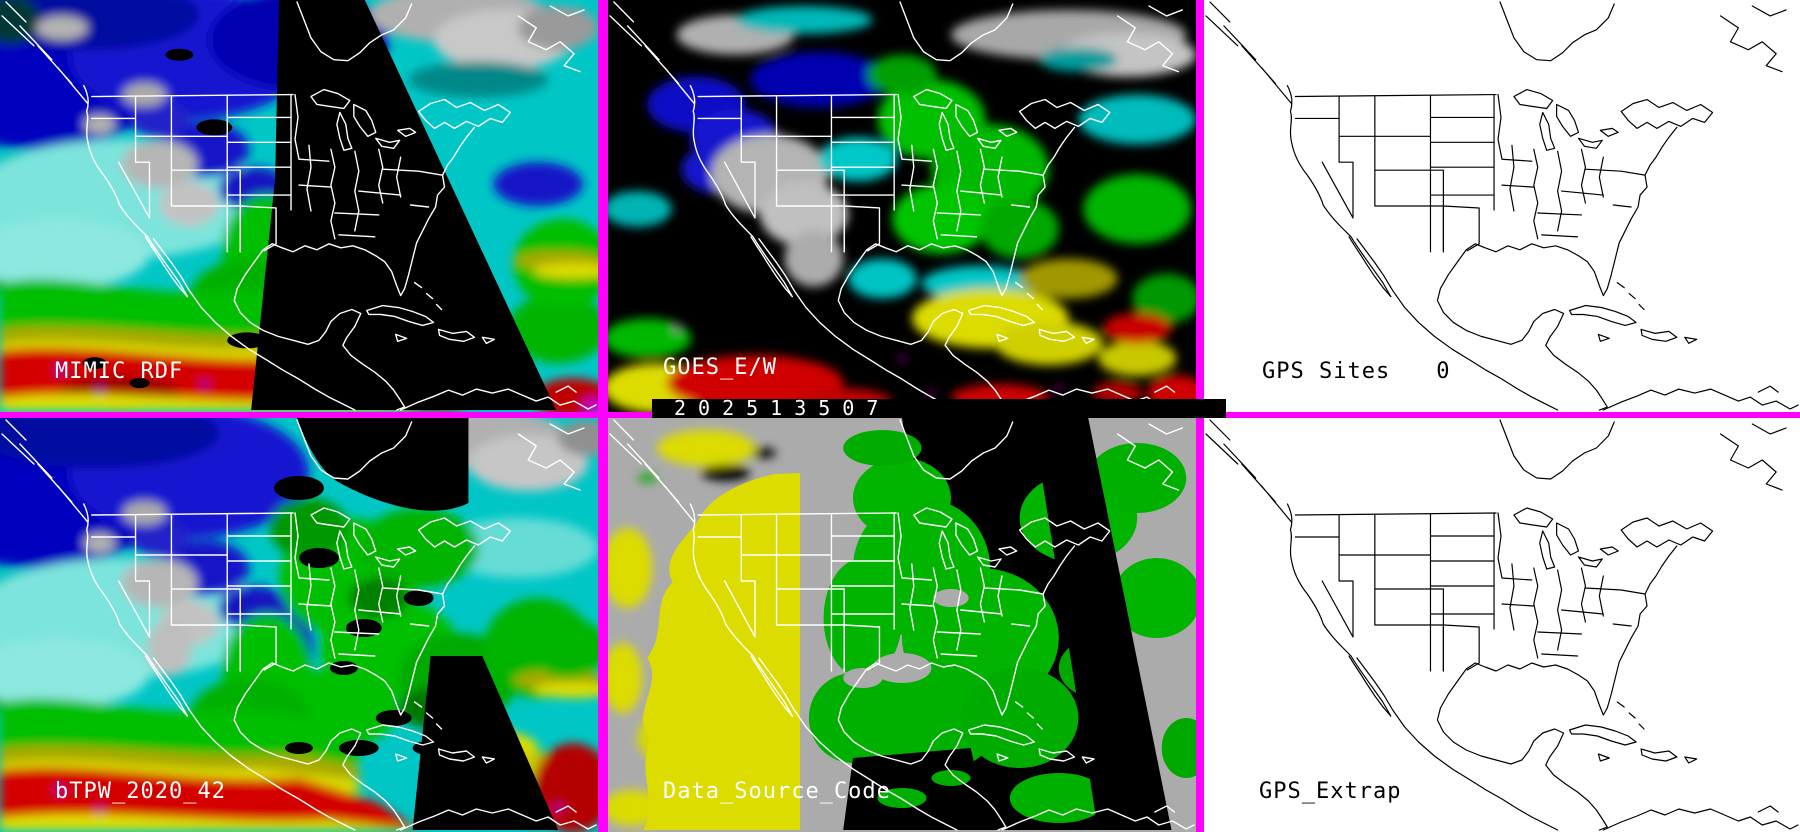  What do you see at coordinates (1330, 791) in the screenshot?
I see `gps-extrap-label: GPS_Extrap` at bounding box center [1330, 791].